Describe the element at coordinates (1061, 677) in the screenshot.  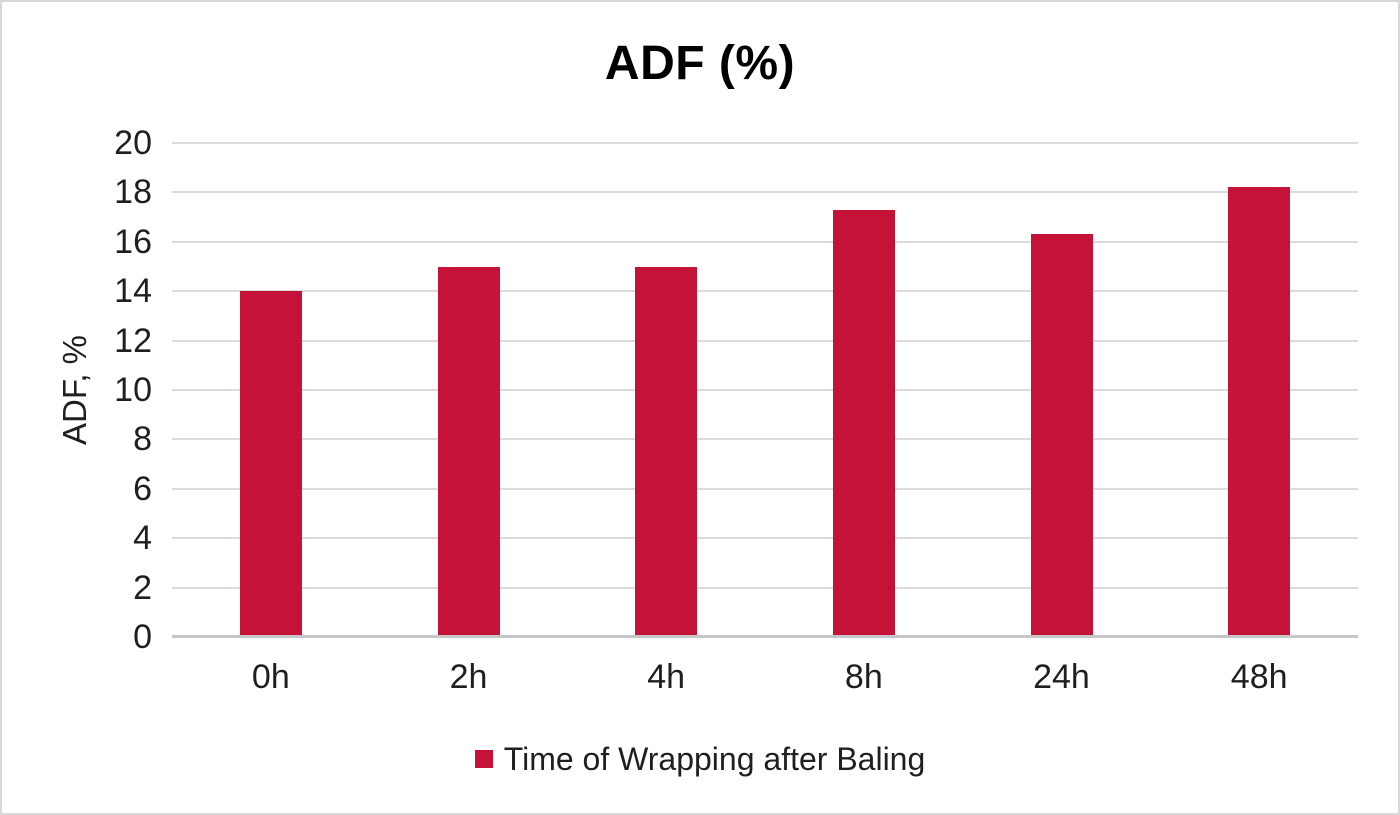
I see `x-tick-label: 24h` at that location.